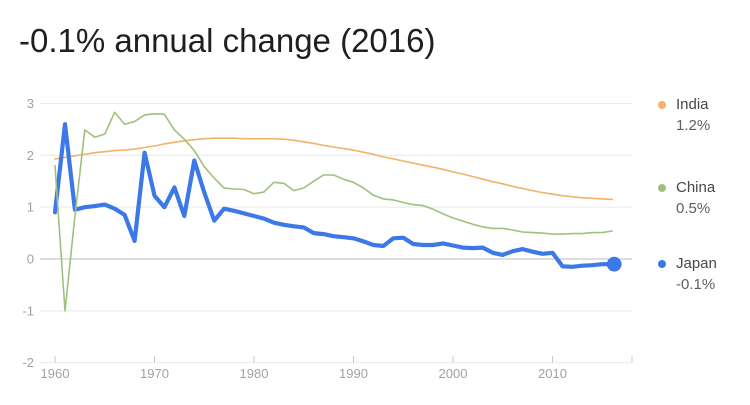 The width and height of the screenshot is (750, 405). What do you see at coordinates (696, 263) in the screenshot?
I see `legend-label: Japan` at bounding box center [696, 263].